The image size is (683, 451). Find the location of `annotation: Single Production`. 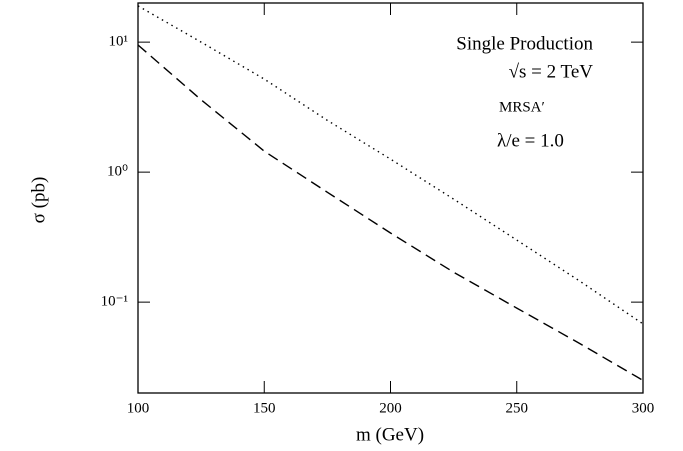

annotation: Single Production is located at coordinates (524, 43).